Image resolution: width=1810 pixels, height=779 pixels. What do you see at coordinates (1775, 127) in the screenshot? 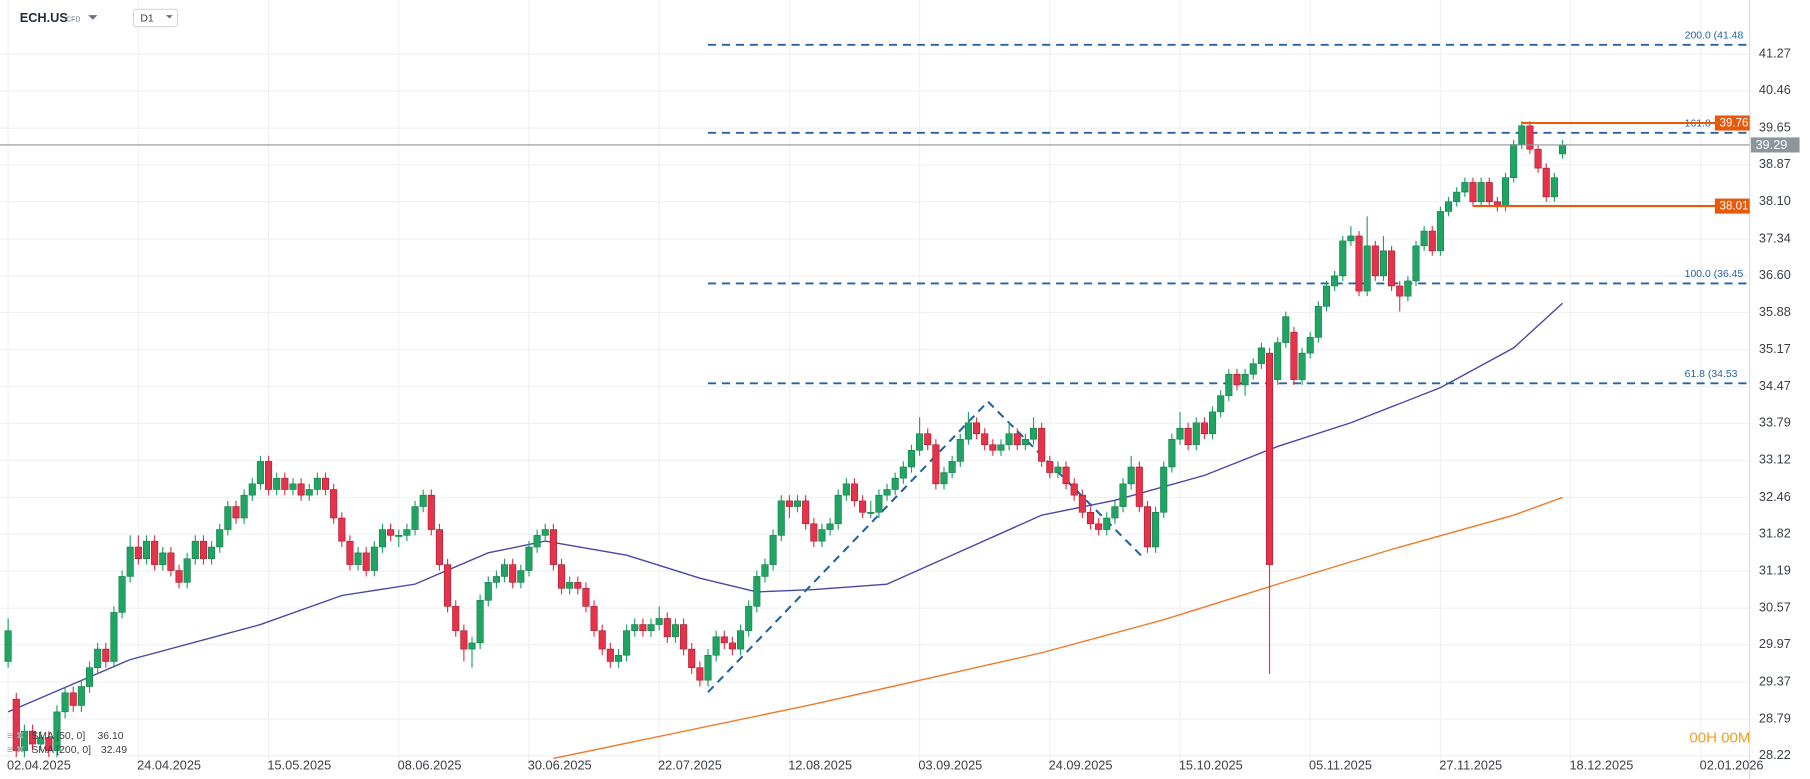
I see `y-tick-label: 39.65` at bounding box center [1775, 127].